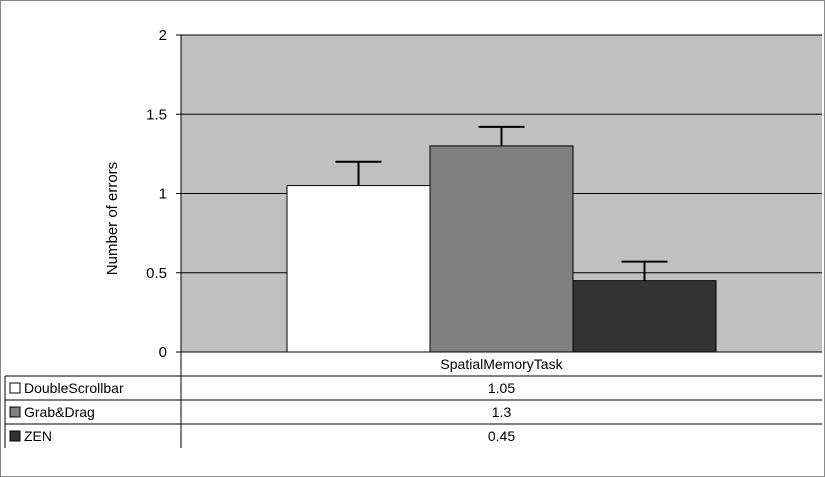 The width and height of the screenshot is (825, 477). Describe the element at coordinates (501, 436) in the screenshot. I see `table-value: 0.45` at that location.